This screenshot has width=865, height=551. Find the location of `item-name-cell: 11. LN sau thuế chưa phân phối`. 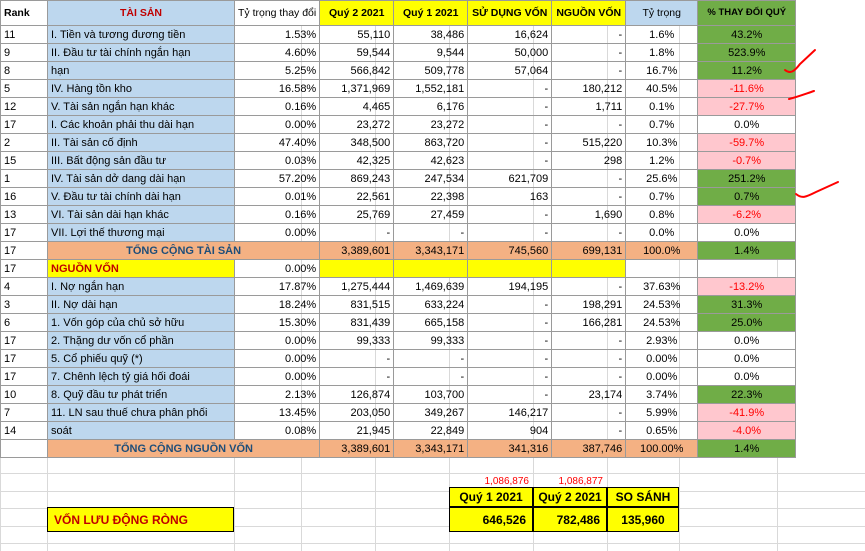

item-name-cell: 11. LN sau thuế chưa phân phối is located at coordinates (141, 412).